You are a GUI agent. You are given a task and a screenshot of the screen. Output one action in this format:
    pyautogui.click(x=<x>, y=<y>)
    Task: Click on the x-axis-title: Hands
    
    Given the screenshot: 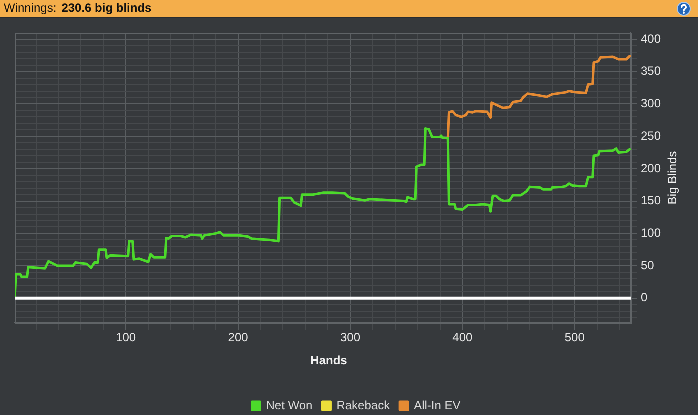 What is the action you would take?
    pyautogui.click(x=329, y=360)
    